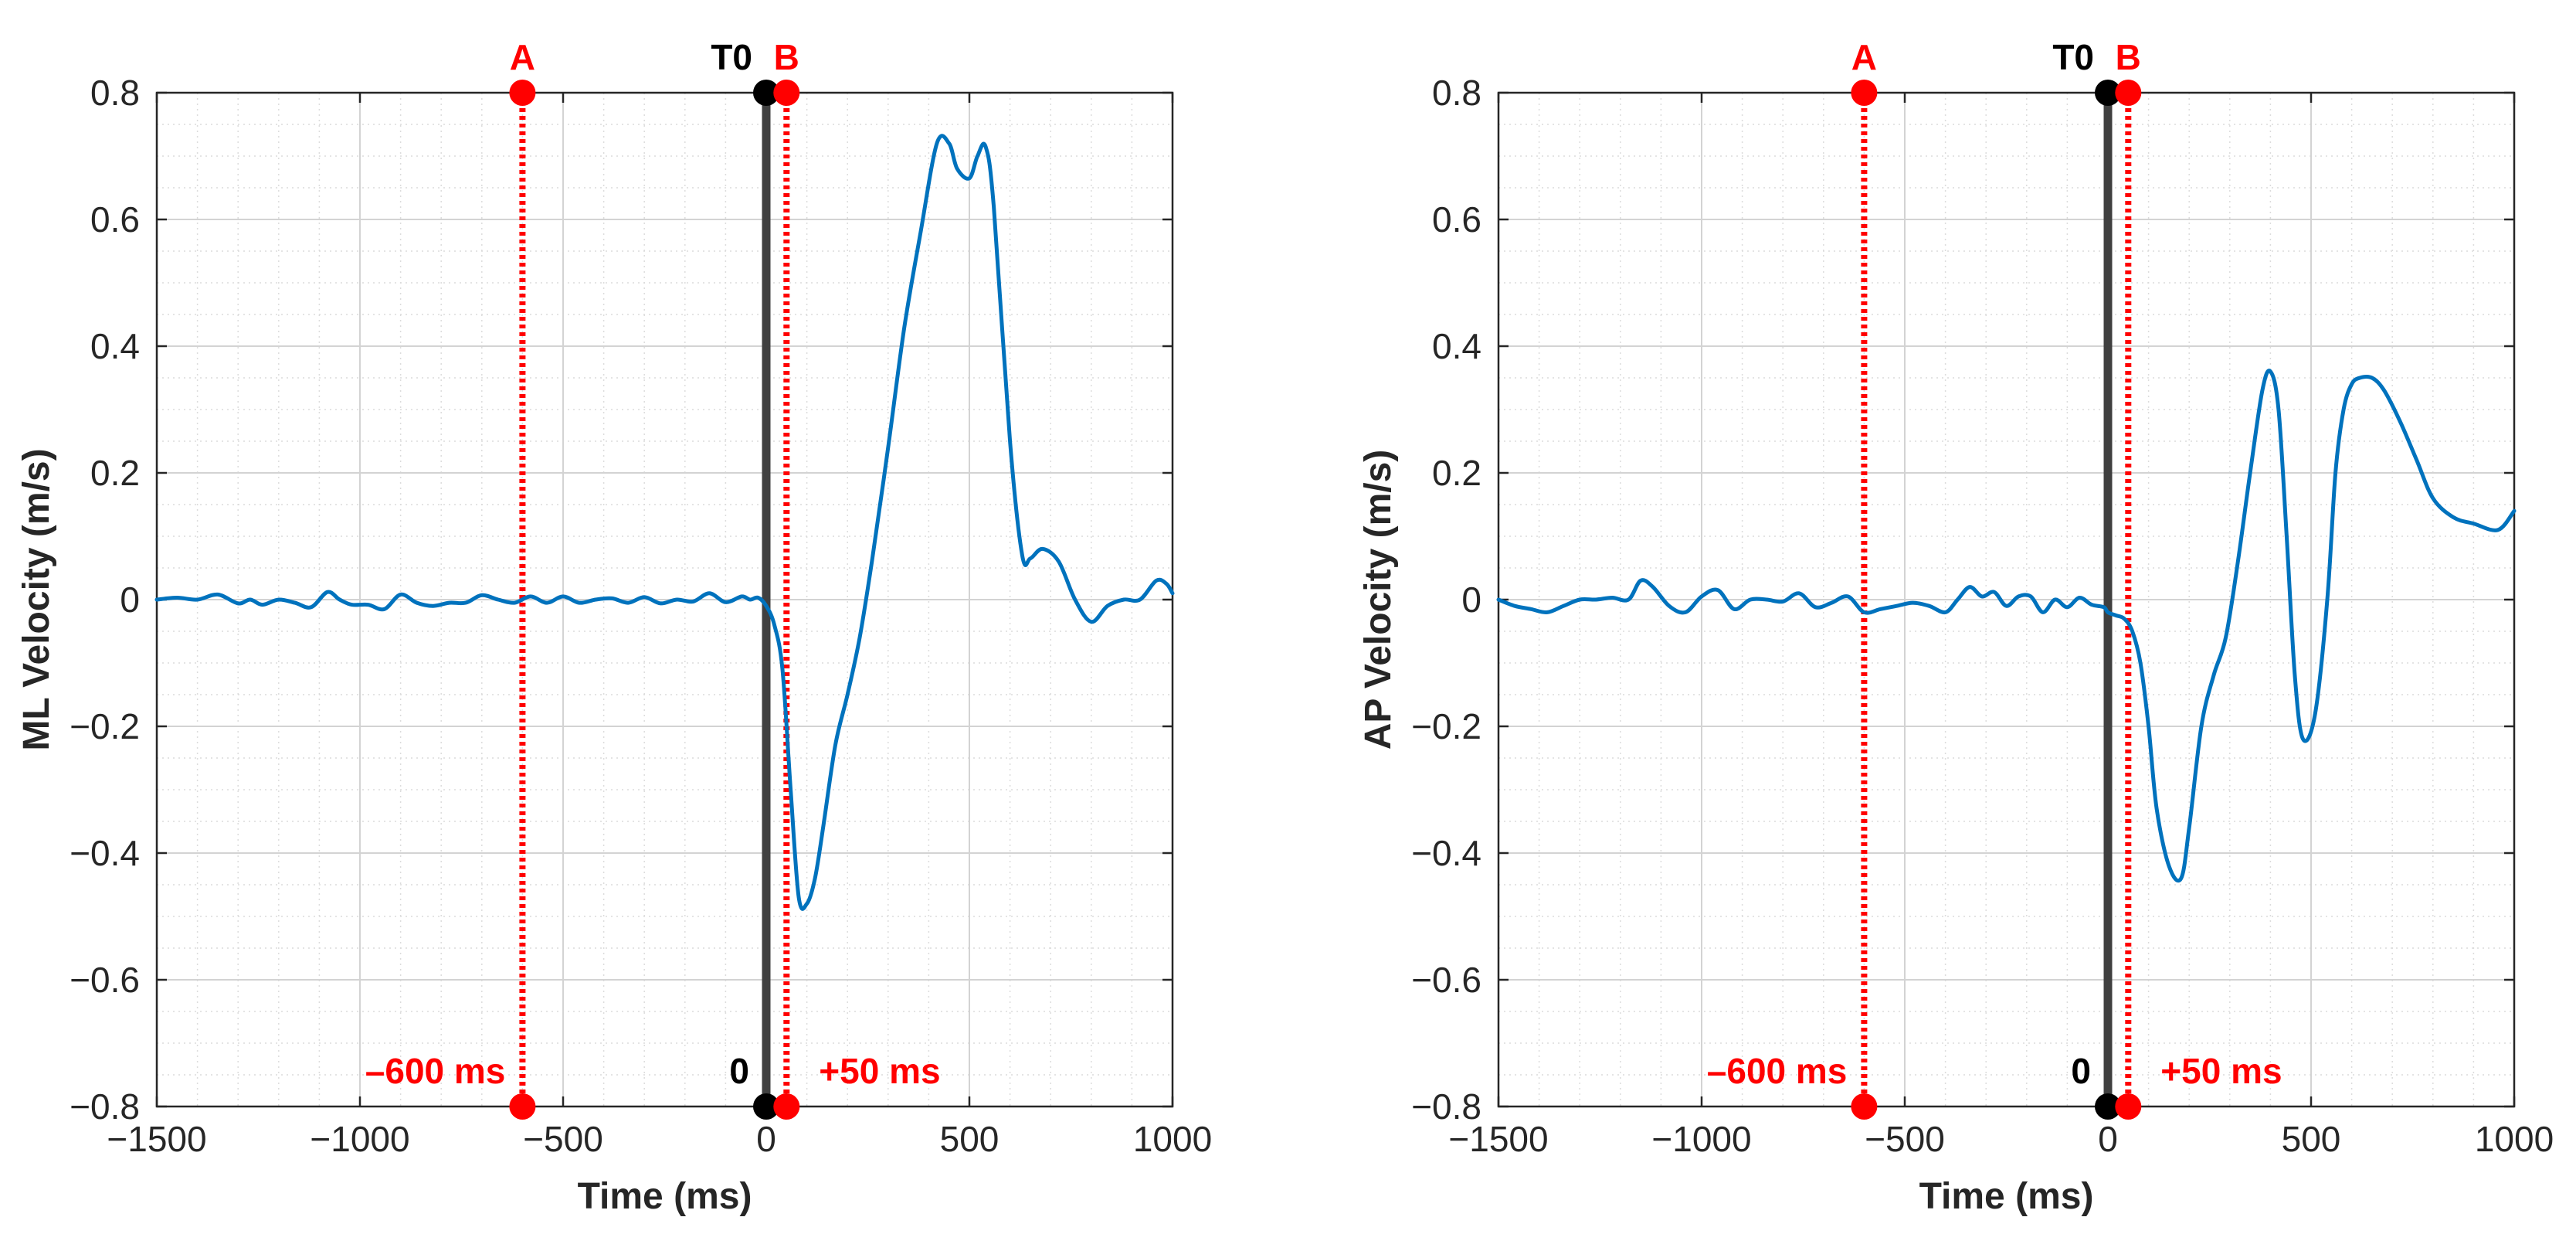 The image size is (2576, 1251). Describe the element at coordinates (1446, 1107) in the screenshot. I see `panel-right-y-tick-label: −0.8` at that location.